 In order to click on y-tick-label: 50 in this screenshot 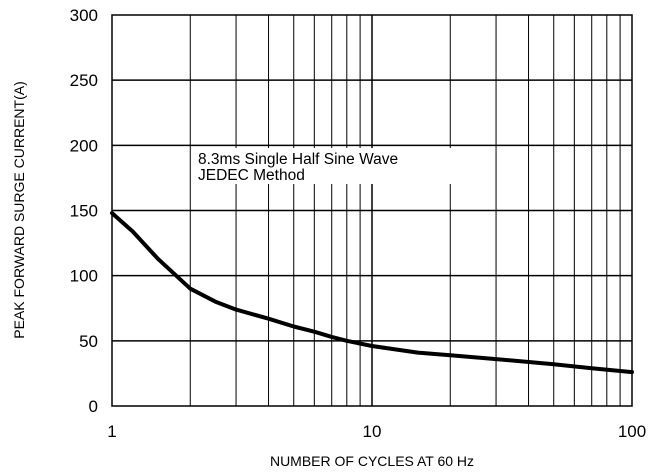, I will do `click(88, 341)`.